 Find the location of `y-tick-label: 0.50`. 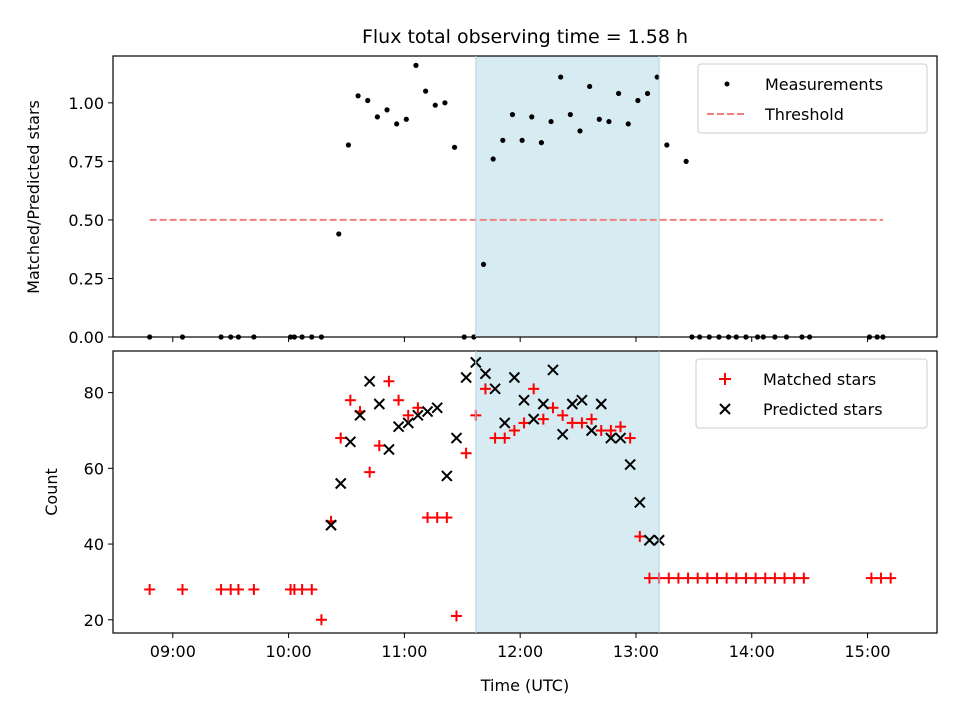

y-tick-label: 0.50 is located at coordinates (86, 220).